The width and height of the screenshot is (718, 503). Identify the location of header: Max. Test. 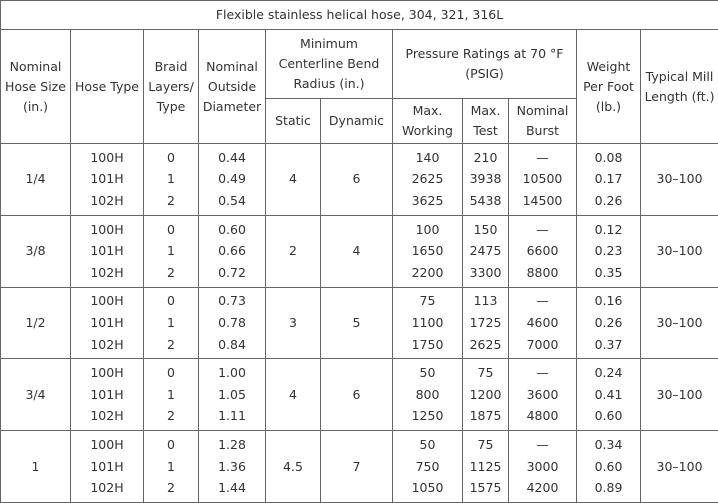
(486, 121).